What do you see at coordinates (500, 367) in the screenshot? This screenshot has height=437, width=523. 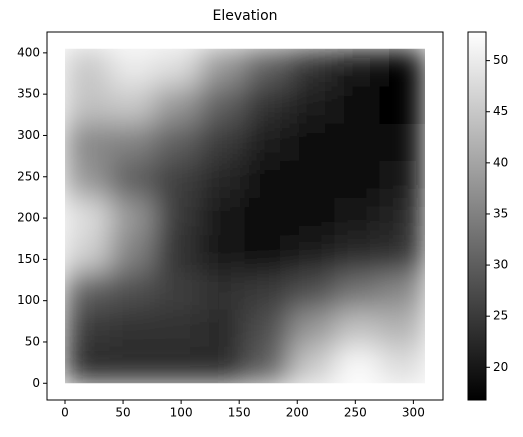 I see `colorbar-tick-label: 20` at bounding box center [500, 367].